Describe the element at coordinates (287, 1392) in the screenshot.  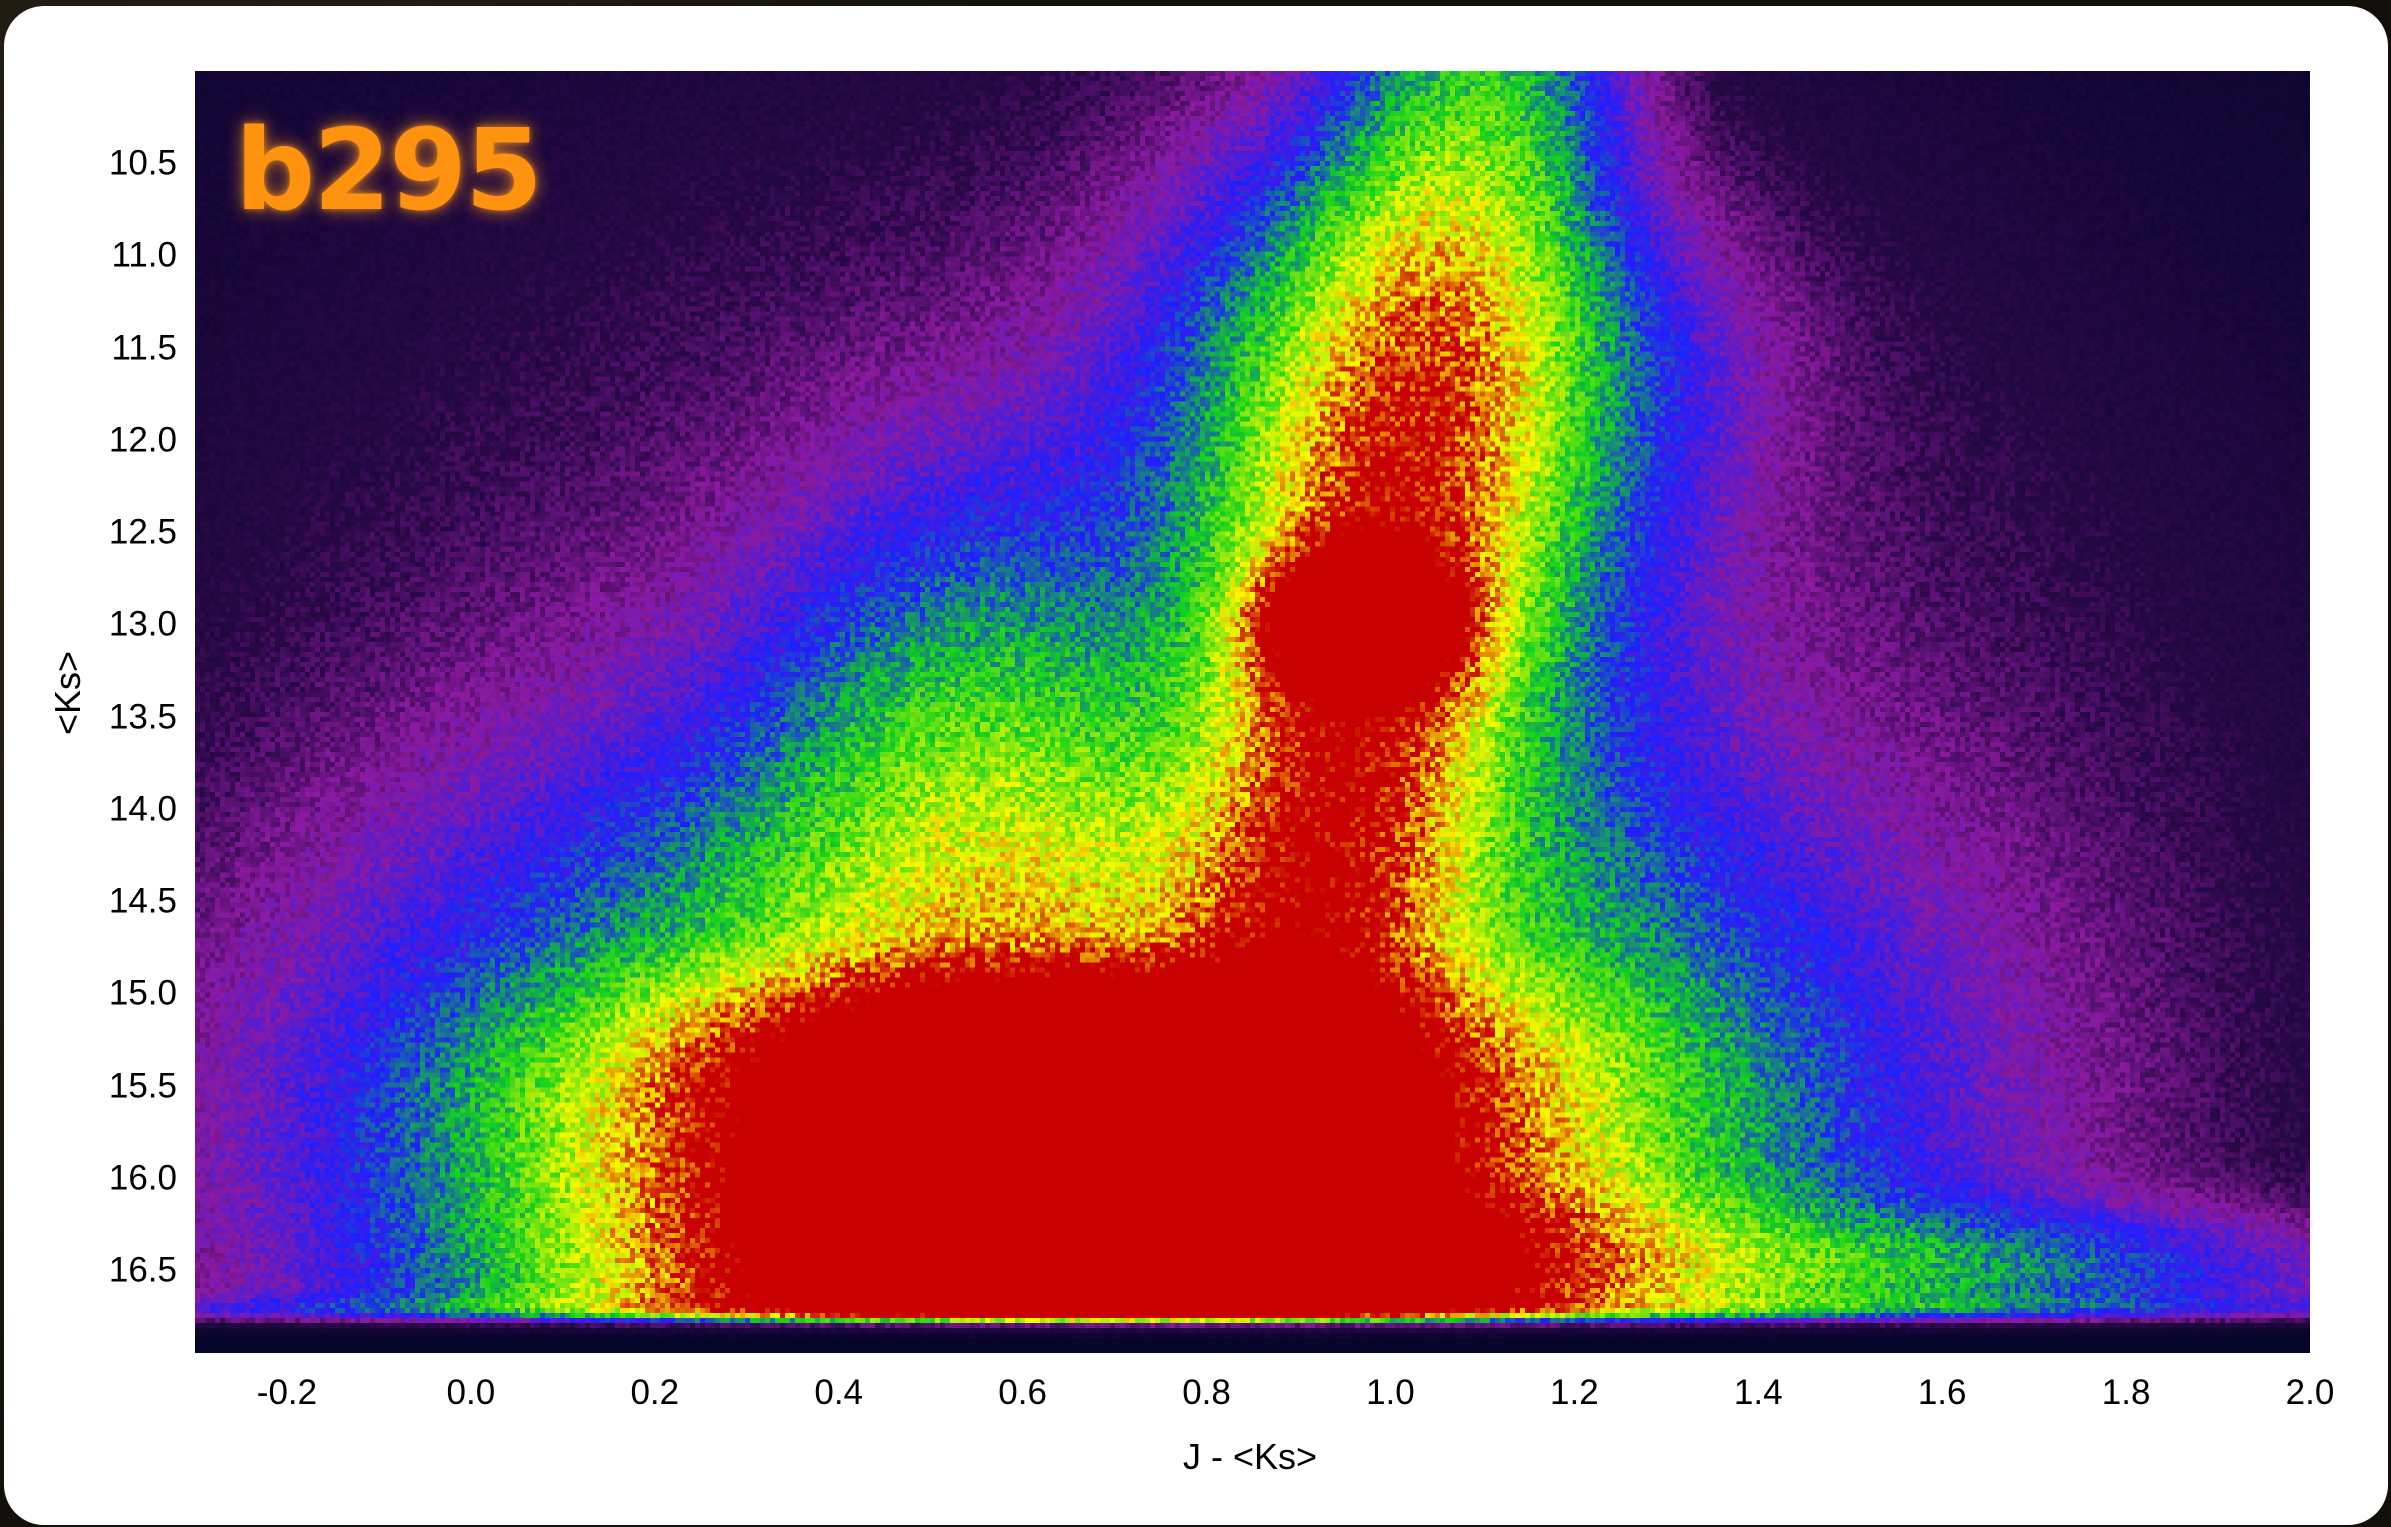
I see `x-tick-label: -0.2` at that location.